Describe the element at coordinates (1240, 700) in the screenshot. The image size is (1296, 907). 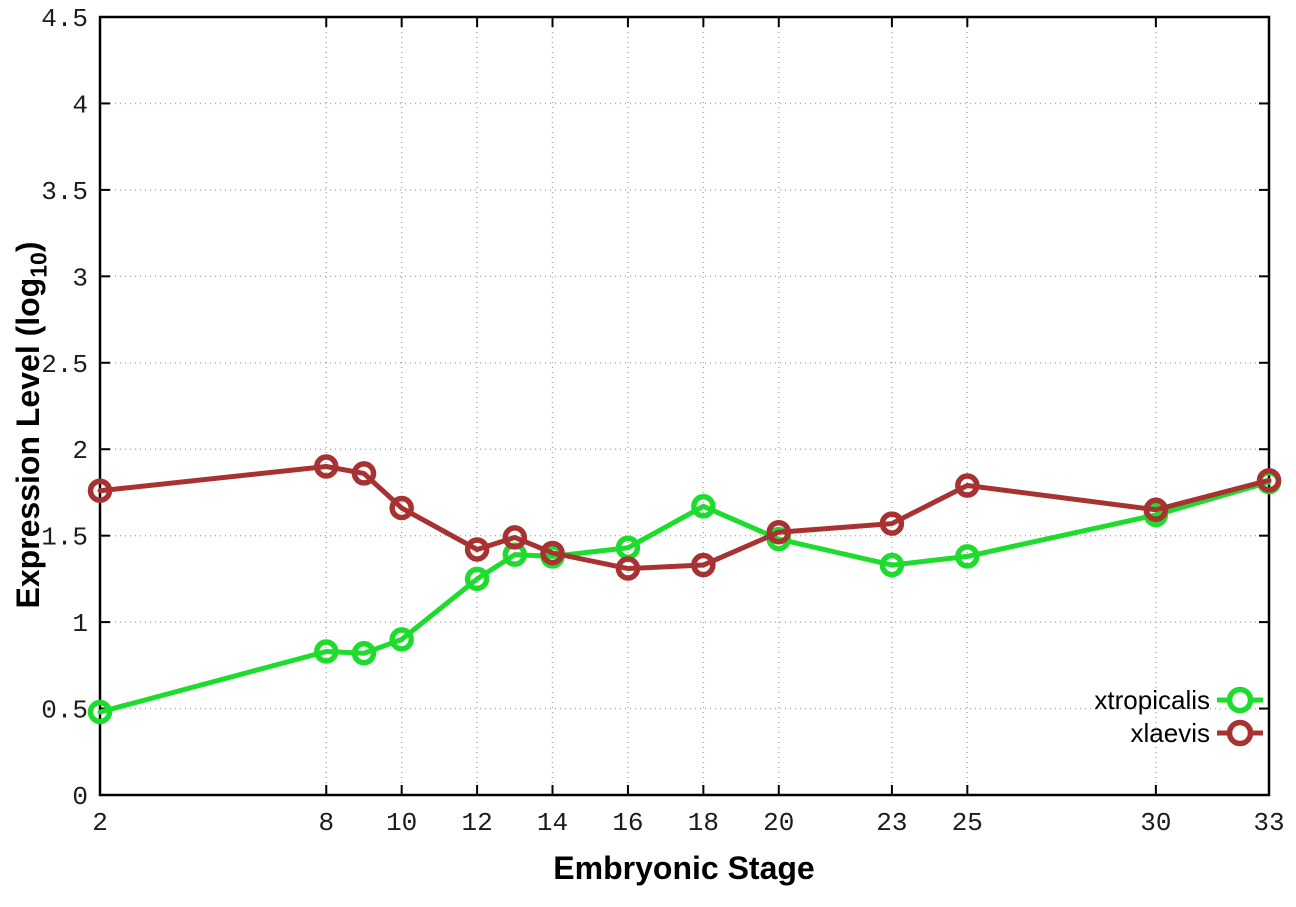
I see `legend-circle-marker-xtropicalis` at that location.